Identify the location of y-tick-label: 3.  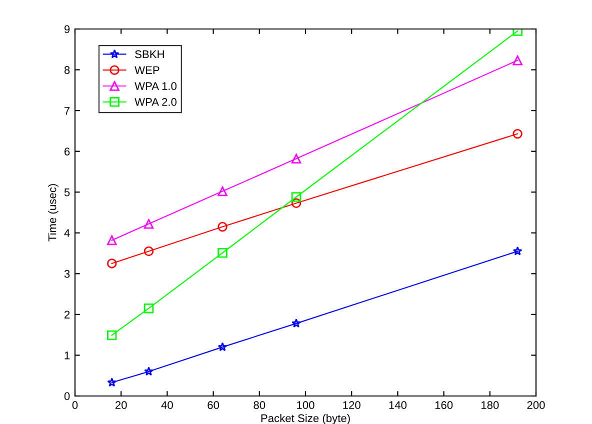
(67, 274).